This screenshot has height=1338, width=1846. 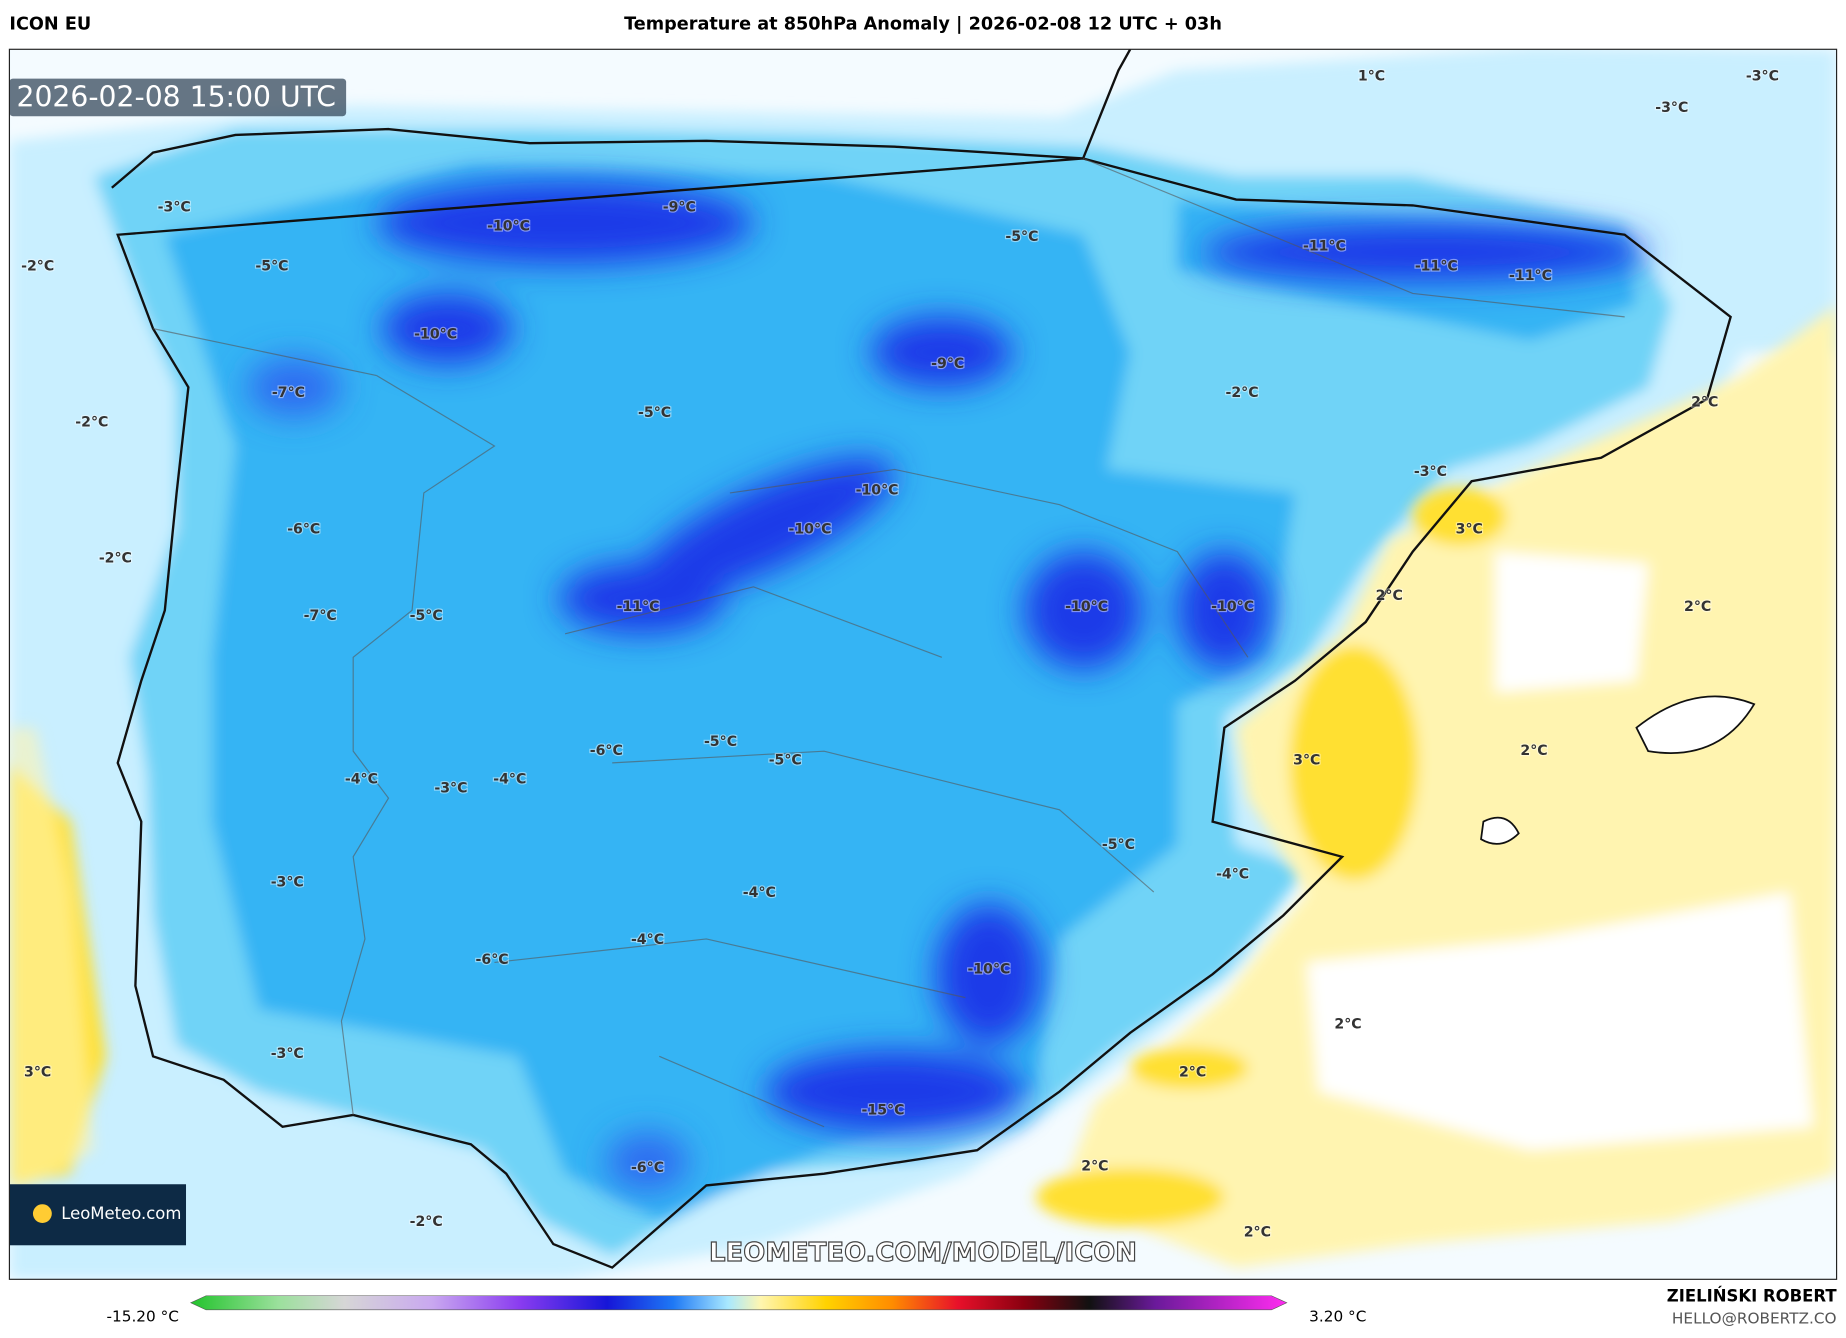 I want to click on temperature-label: -15°C, so click(x=883, y=1110).